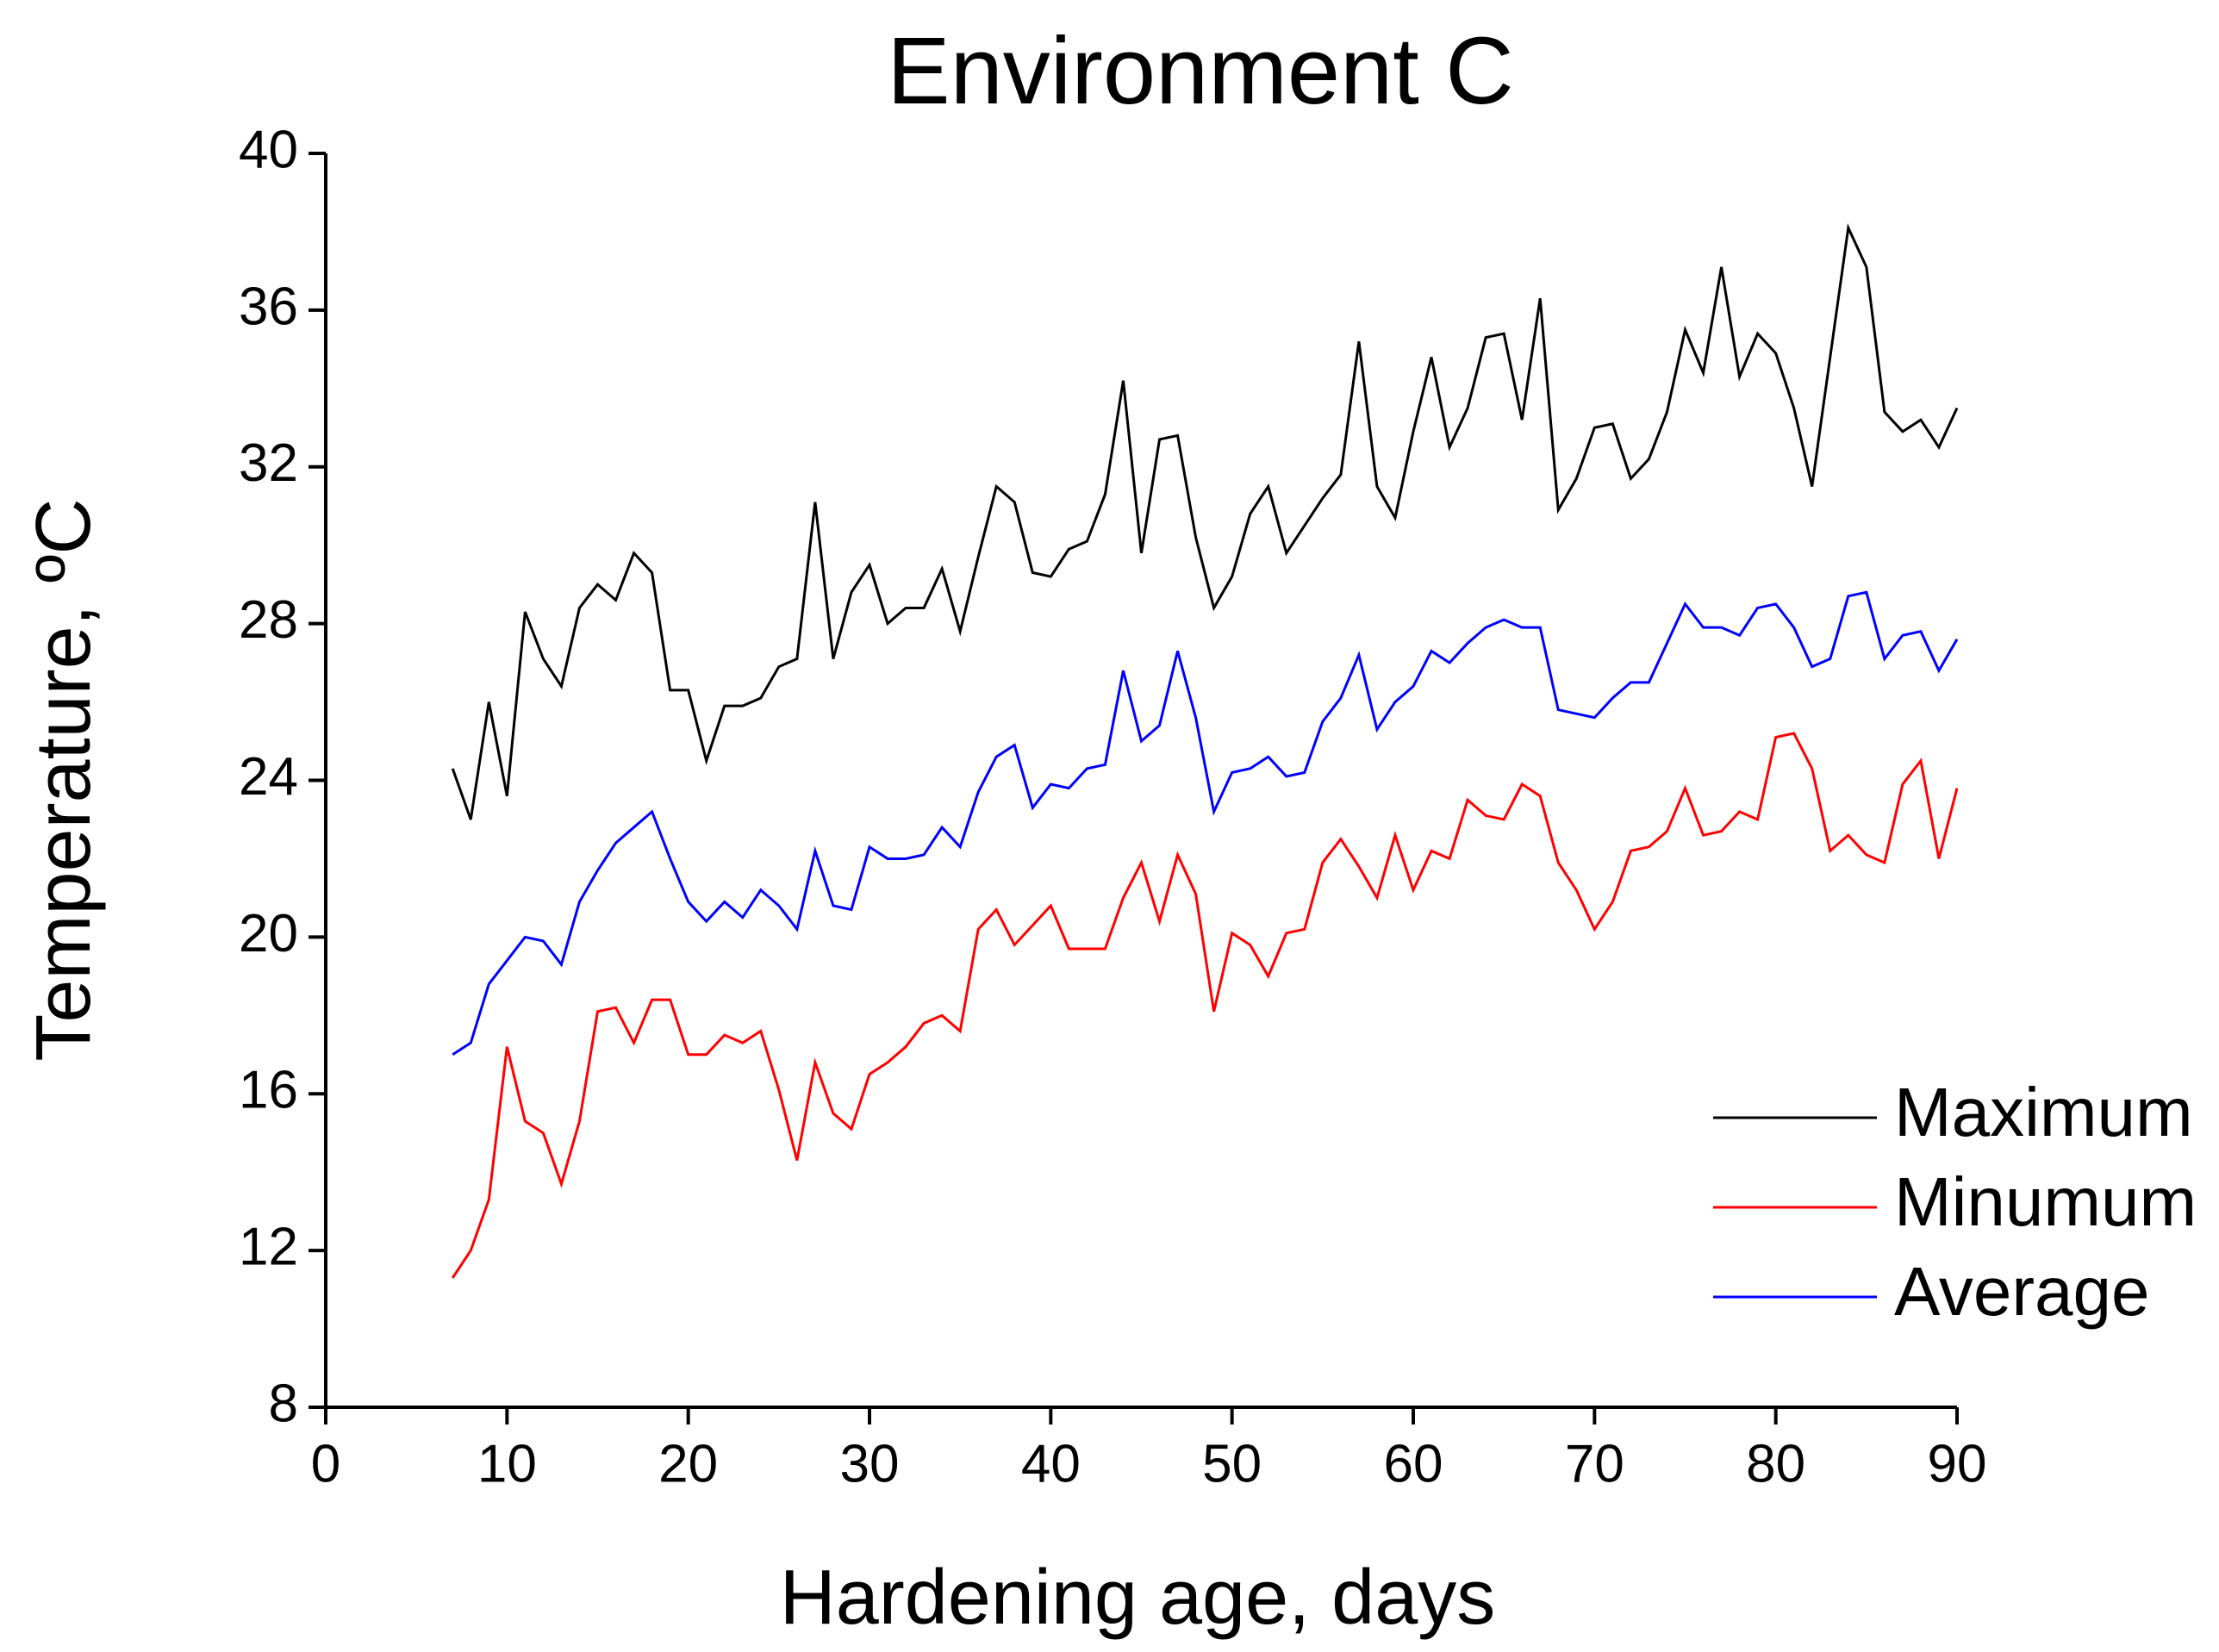 The height and width of the screenshot is (1652, 2219). I want to click on y-tick-label: 28, so click(268, 620).